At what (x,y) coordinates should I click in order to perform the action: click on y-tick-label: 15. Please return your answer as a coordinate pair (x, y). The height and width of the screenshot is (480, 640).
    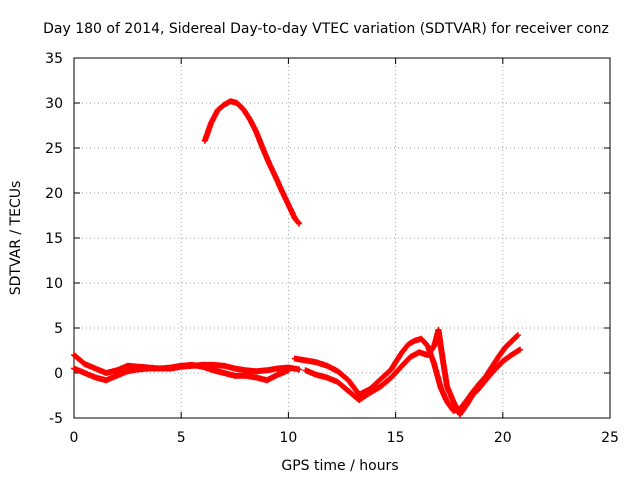
    Looking at the image, I should click on (54, 239).